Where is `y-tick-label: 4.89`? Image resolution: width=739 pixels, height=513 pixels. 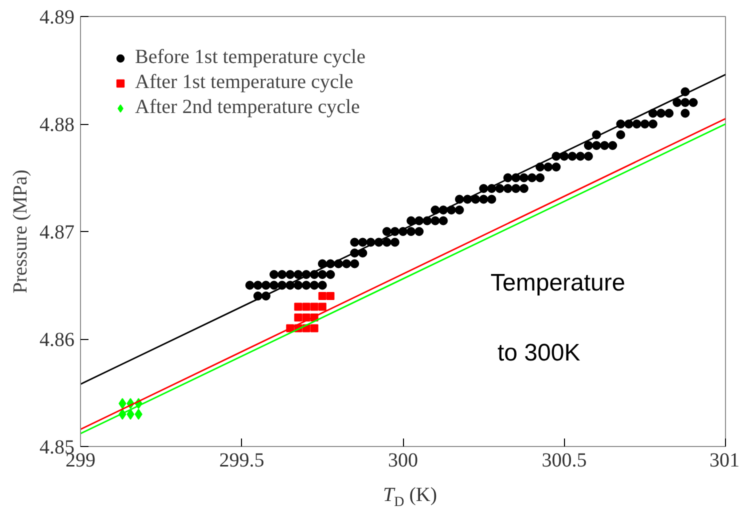
y-tick-label: 4.89 is located at coordinates (57, 17).